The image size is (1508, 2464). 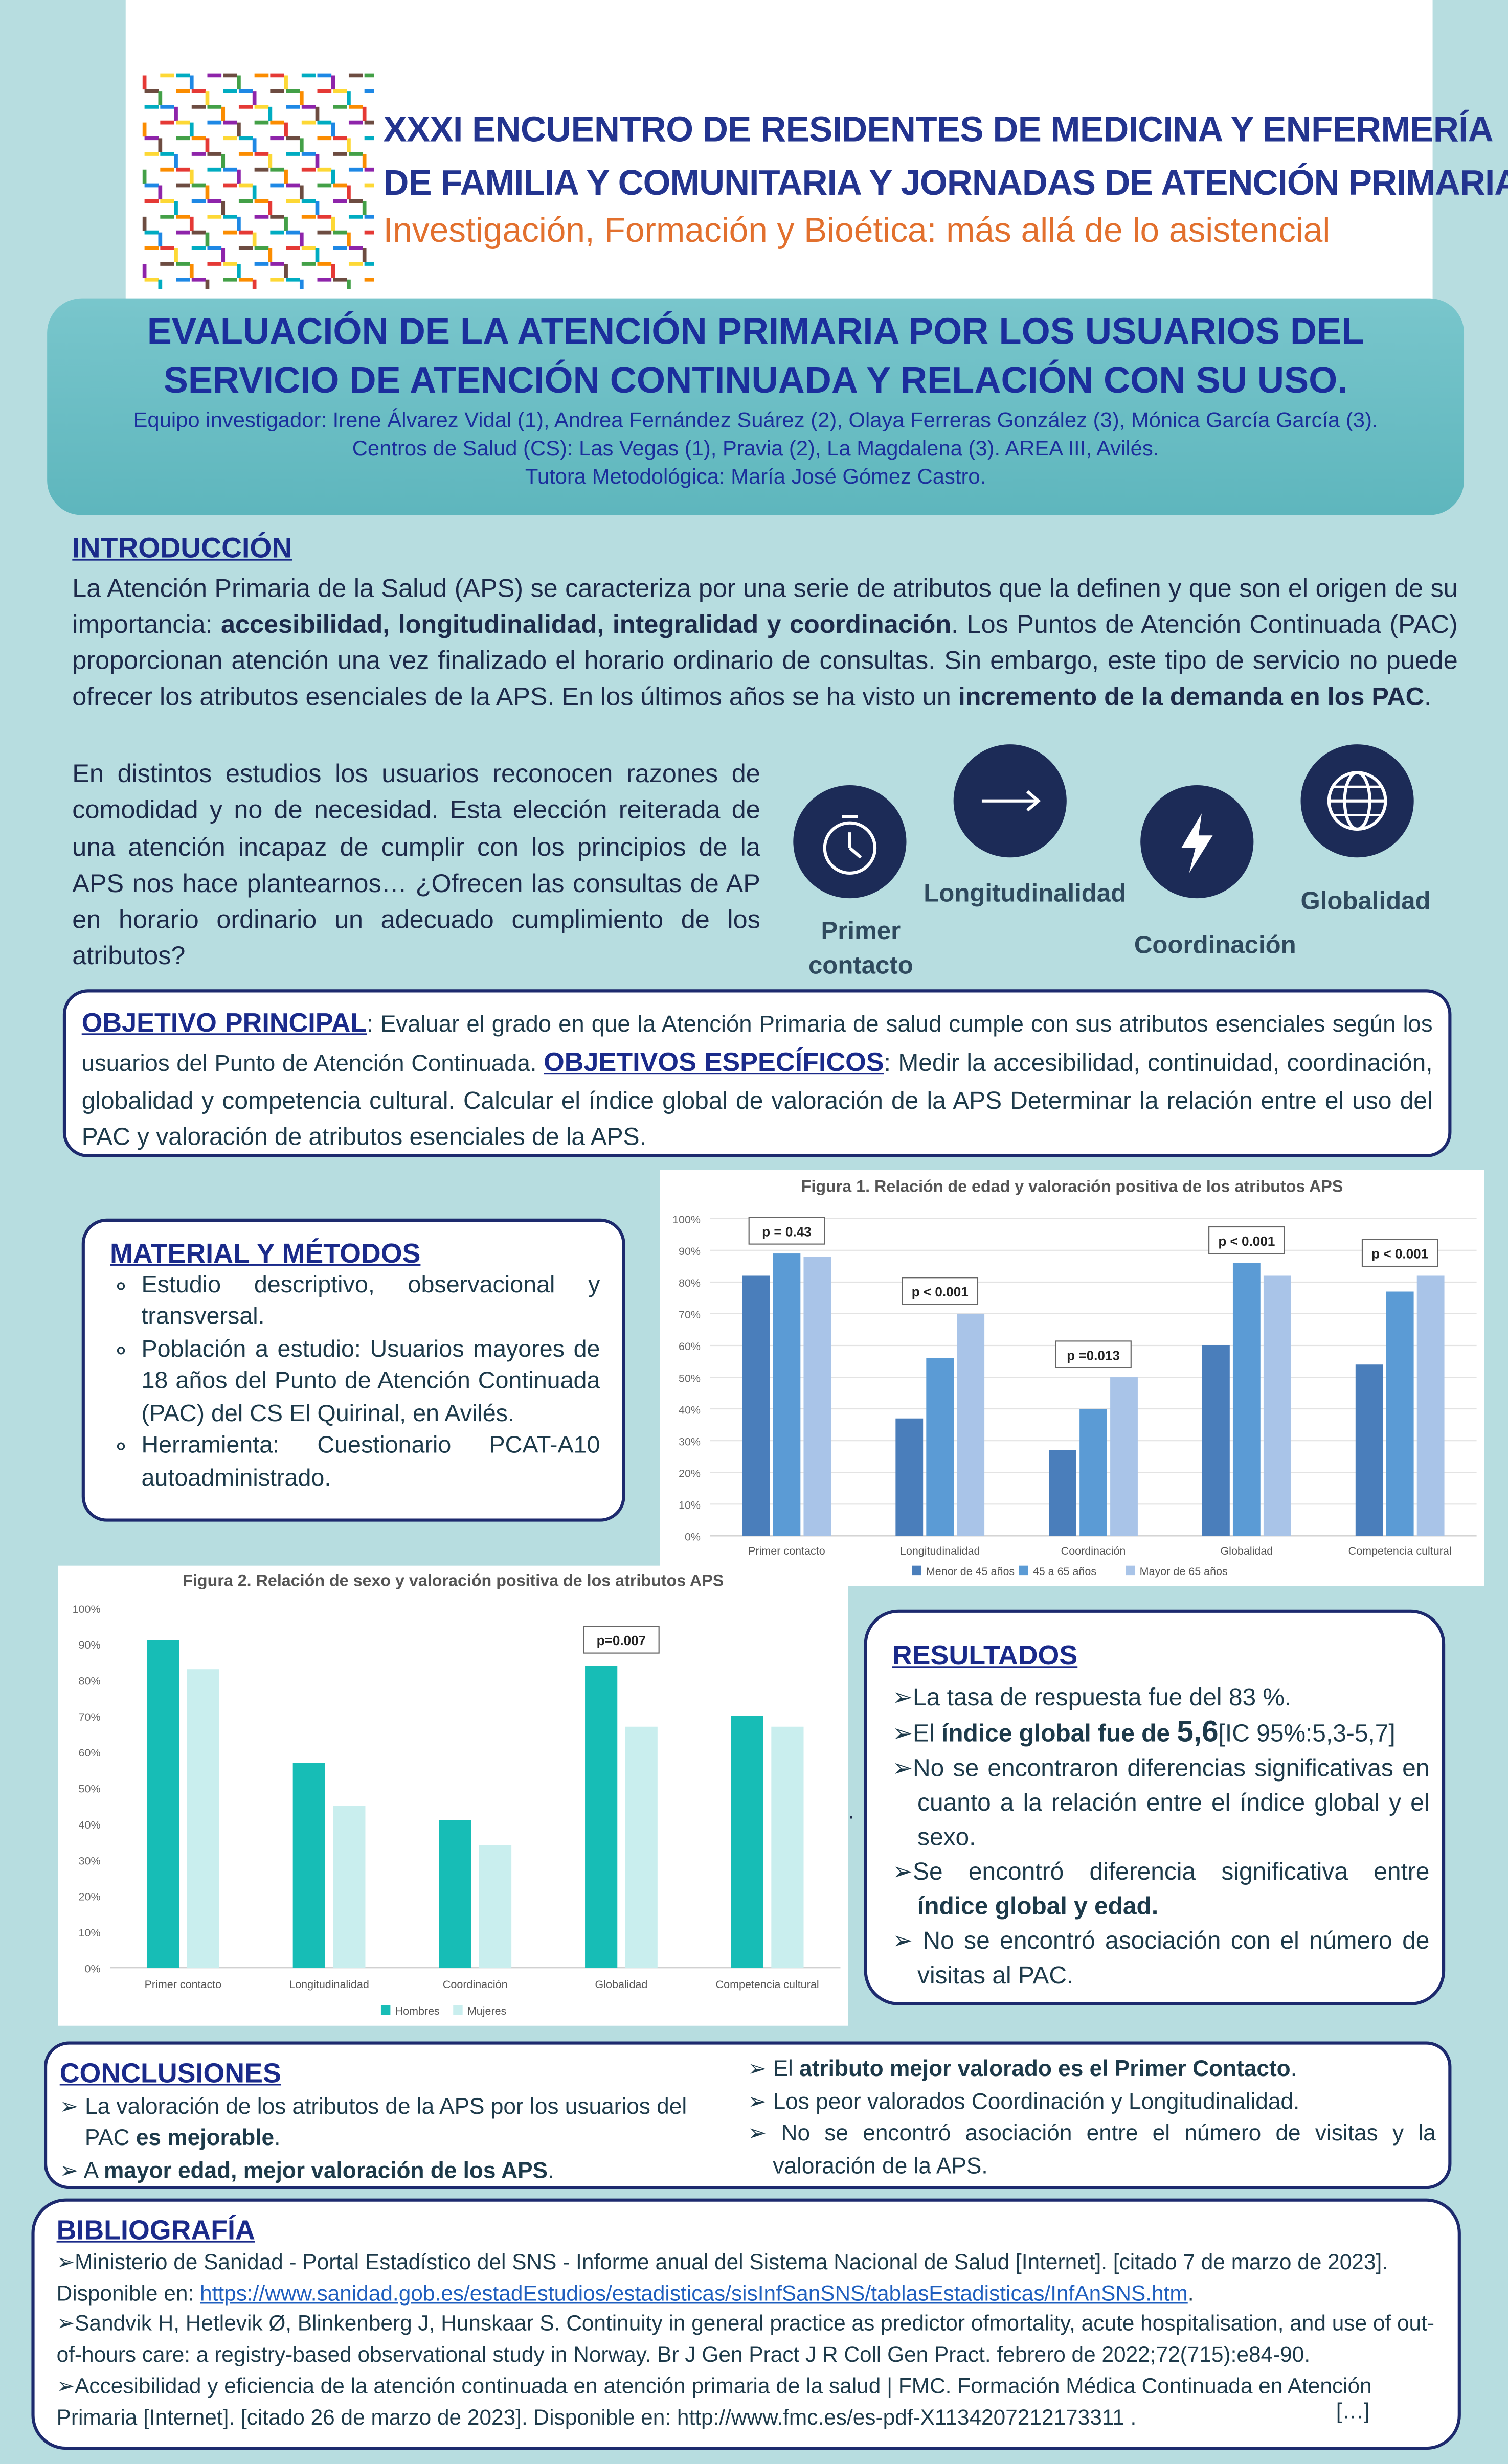 I want to click on list-item: ➢La tasa de respuesta fue del 83 %., so click(x=1092, y=1698).